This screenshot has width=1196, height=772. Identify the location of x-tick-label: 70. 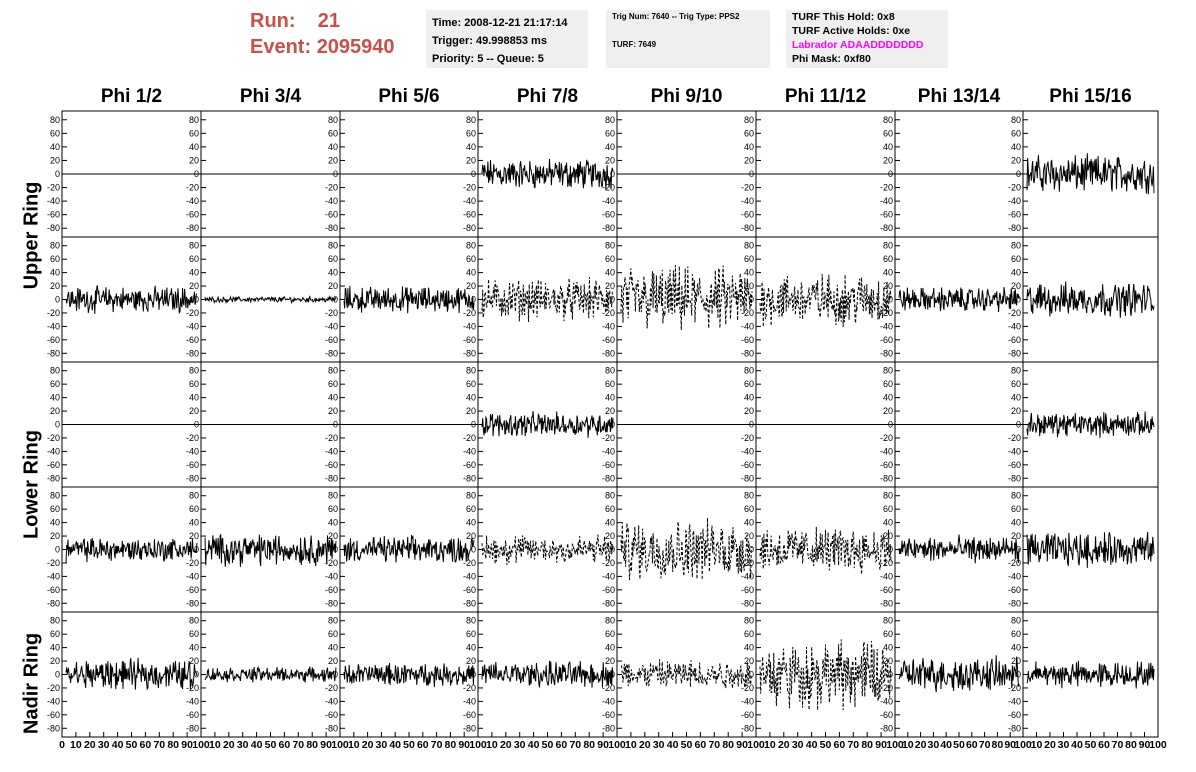
(437, 745).